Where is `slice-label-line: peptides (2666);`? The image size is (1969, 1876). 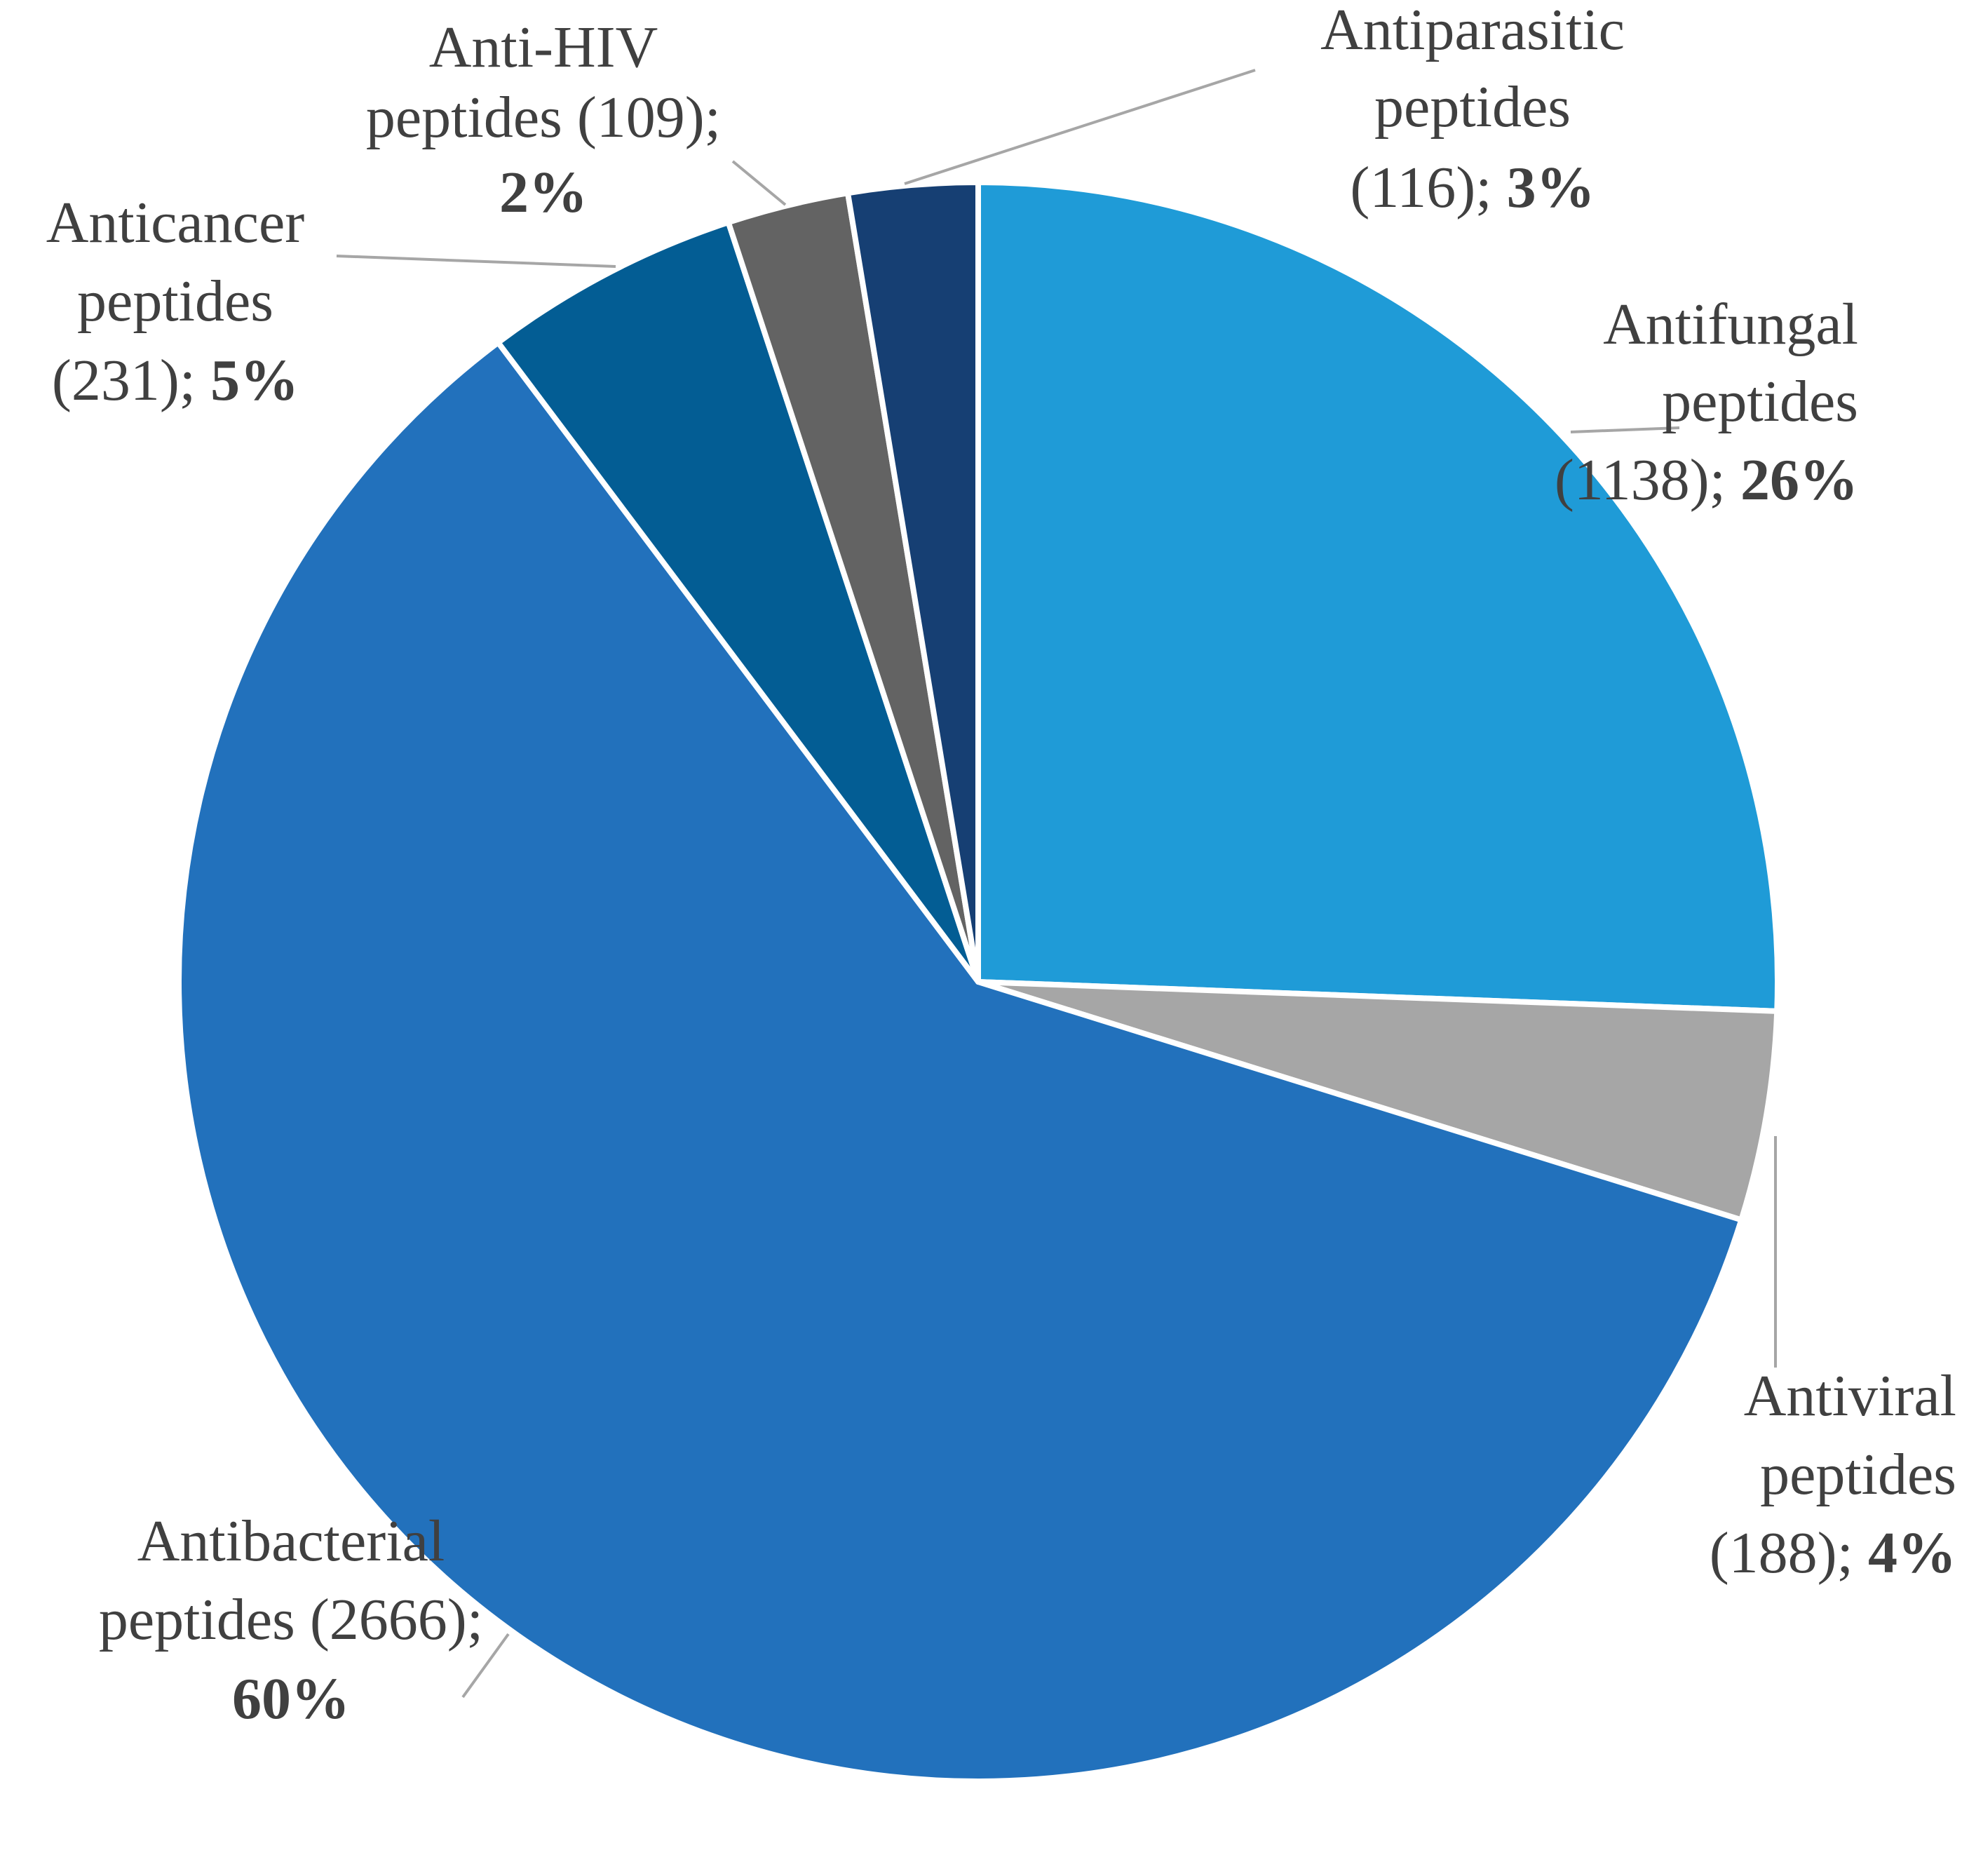 slice-label-line: peptides (2666); is located at coordinates (291, 1619).